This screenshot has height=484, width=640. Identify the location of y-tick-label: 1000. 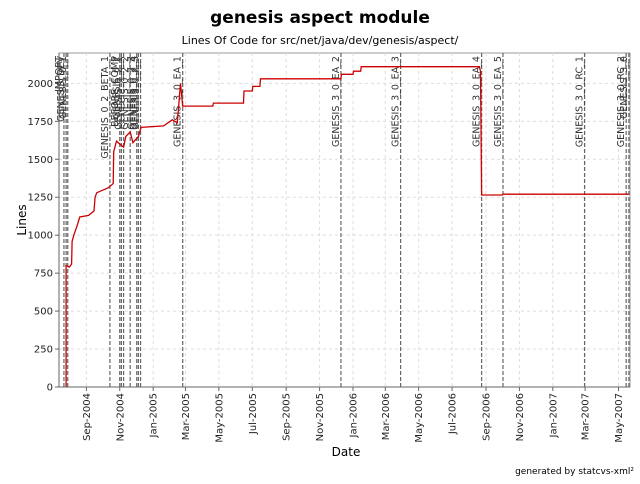
(40, 236).